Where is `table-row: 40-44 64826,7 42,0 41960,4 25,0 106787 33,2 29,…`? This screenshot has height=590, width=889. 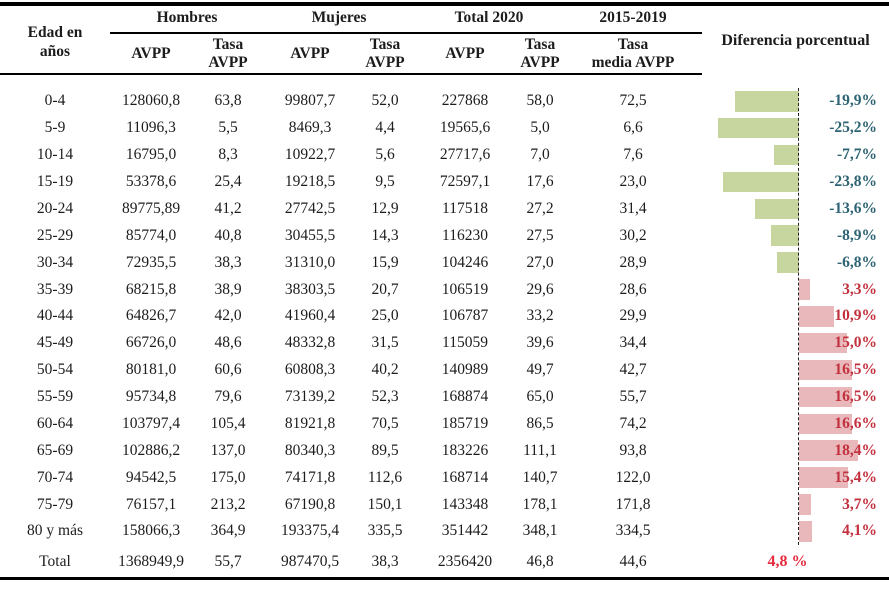
table-row: 40-44 64826,7 42,0 41960,4 25,0 106787 33,2 29,… is located at coordinates (444, 316).